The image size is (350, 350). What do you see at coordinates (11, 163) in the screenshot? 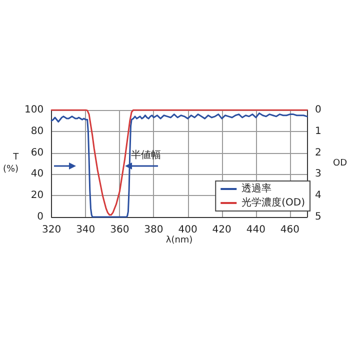
I see `y-axis-title: T (%)` at bounding box center [11, 163].